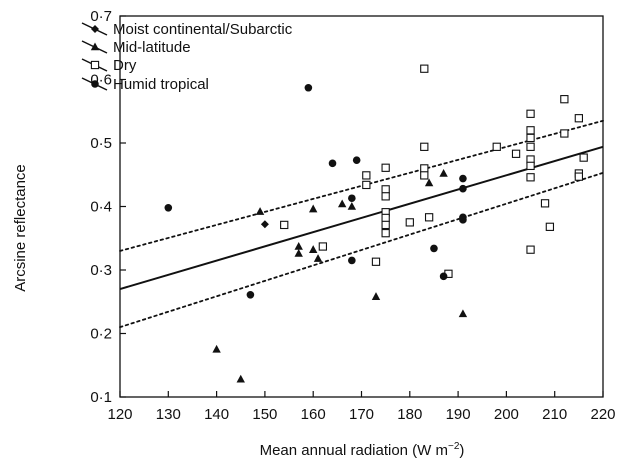 The image size is (627, 462). I want to click on x-tick-label: 130, so click(168, 414).